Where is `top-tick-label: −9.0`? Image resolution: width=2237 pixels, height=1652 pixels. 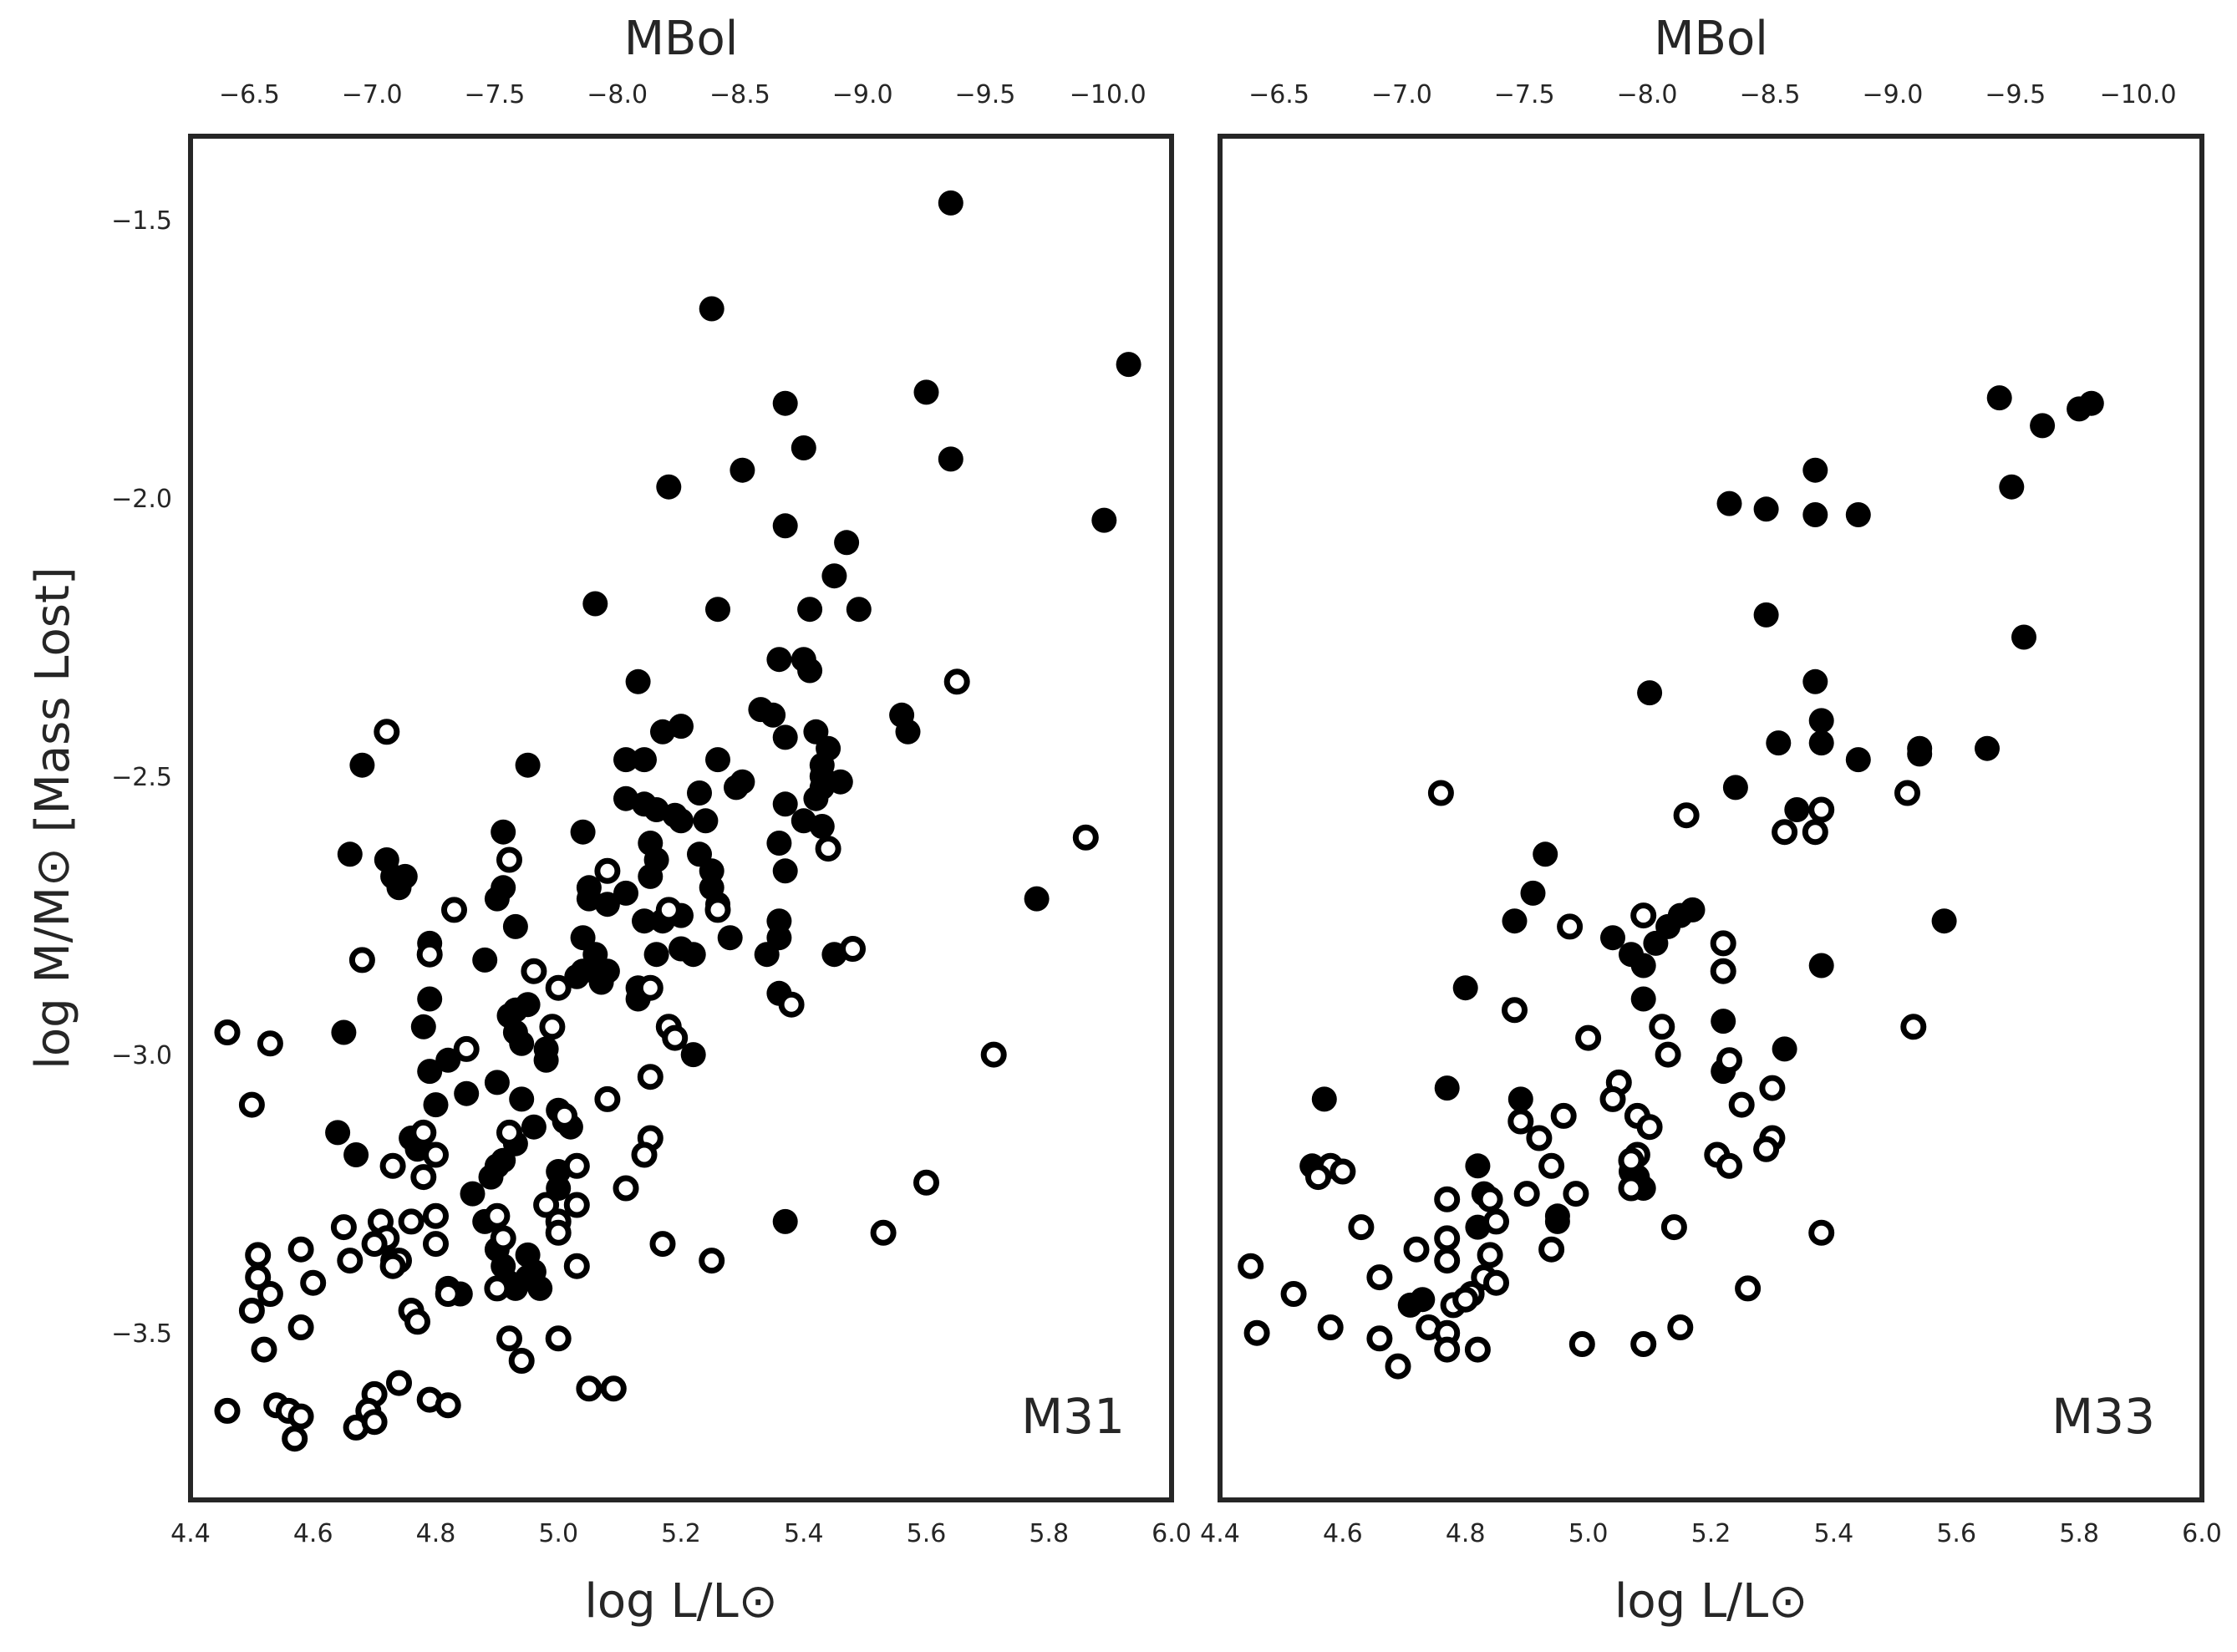 top-tick-label: −9.0 is located at coordinates (862, 95).